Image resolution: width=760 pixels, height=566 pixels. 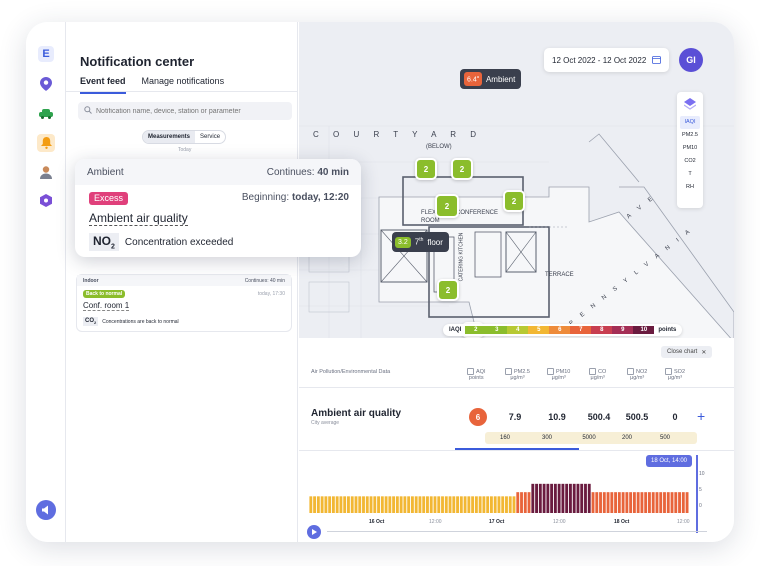 What do you see at coordinates (46, 510) in the screenshot?
I see `announcement-icon` at bounding box center [46, 510].